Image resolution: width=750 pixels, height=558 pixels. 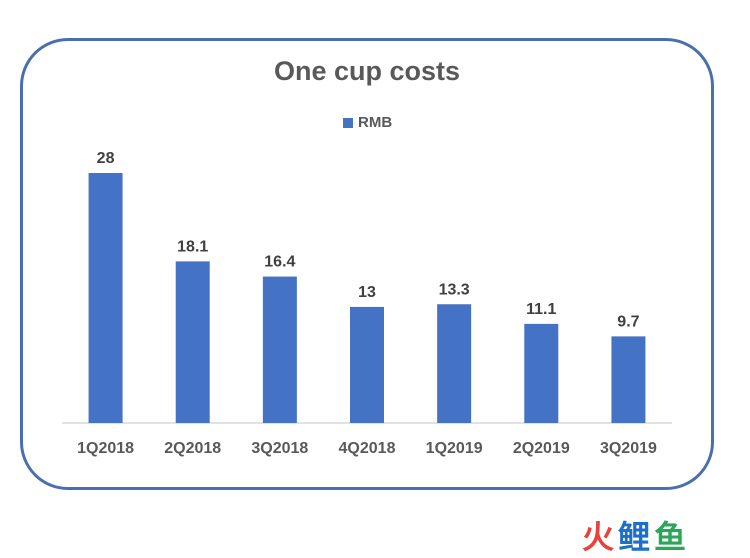 What do you see at coordinates (279, 349) in the screenshot?
I see `bar-3Q2018` at bounding box center [279, 349].